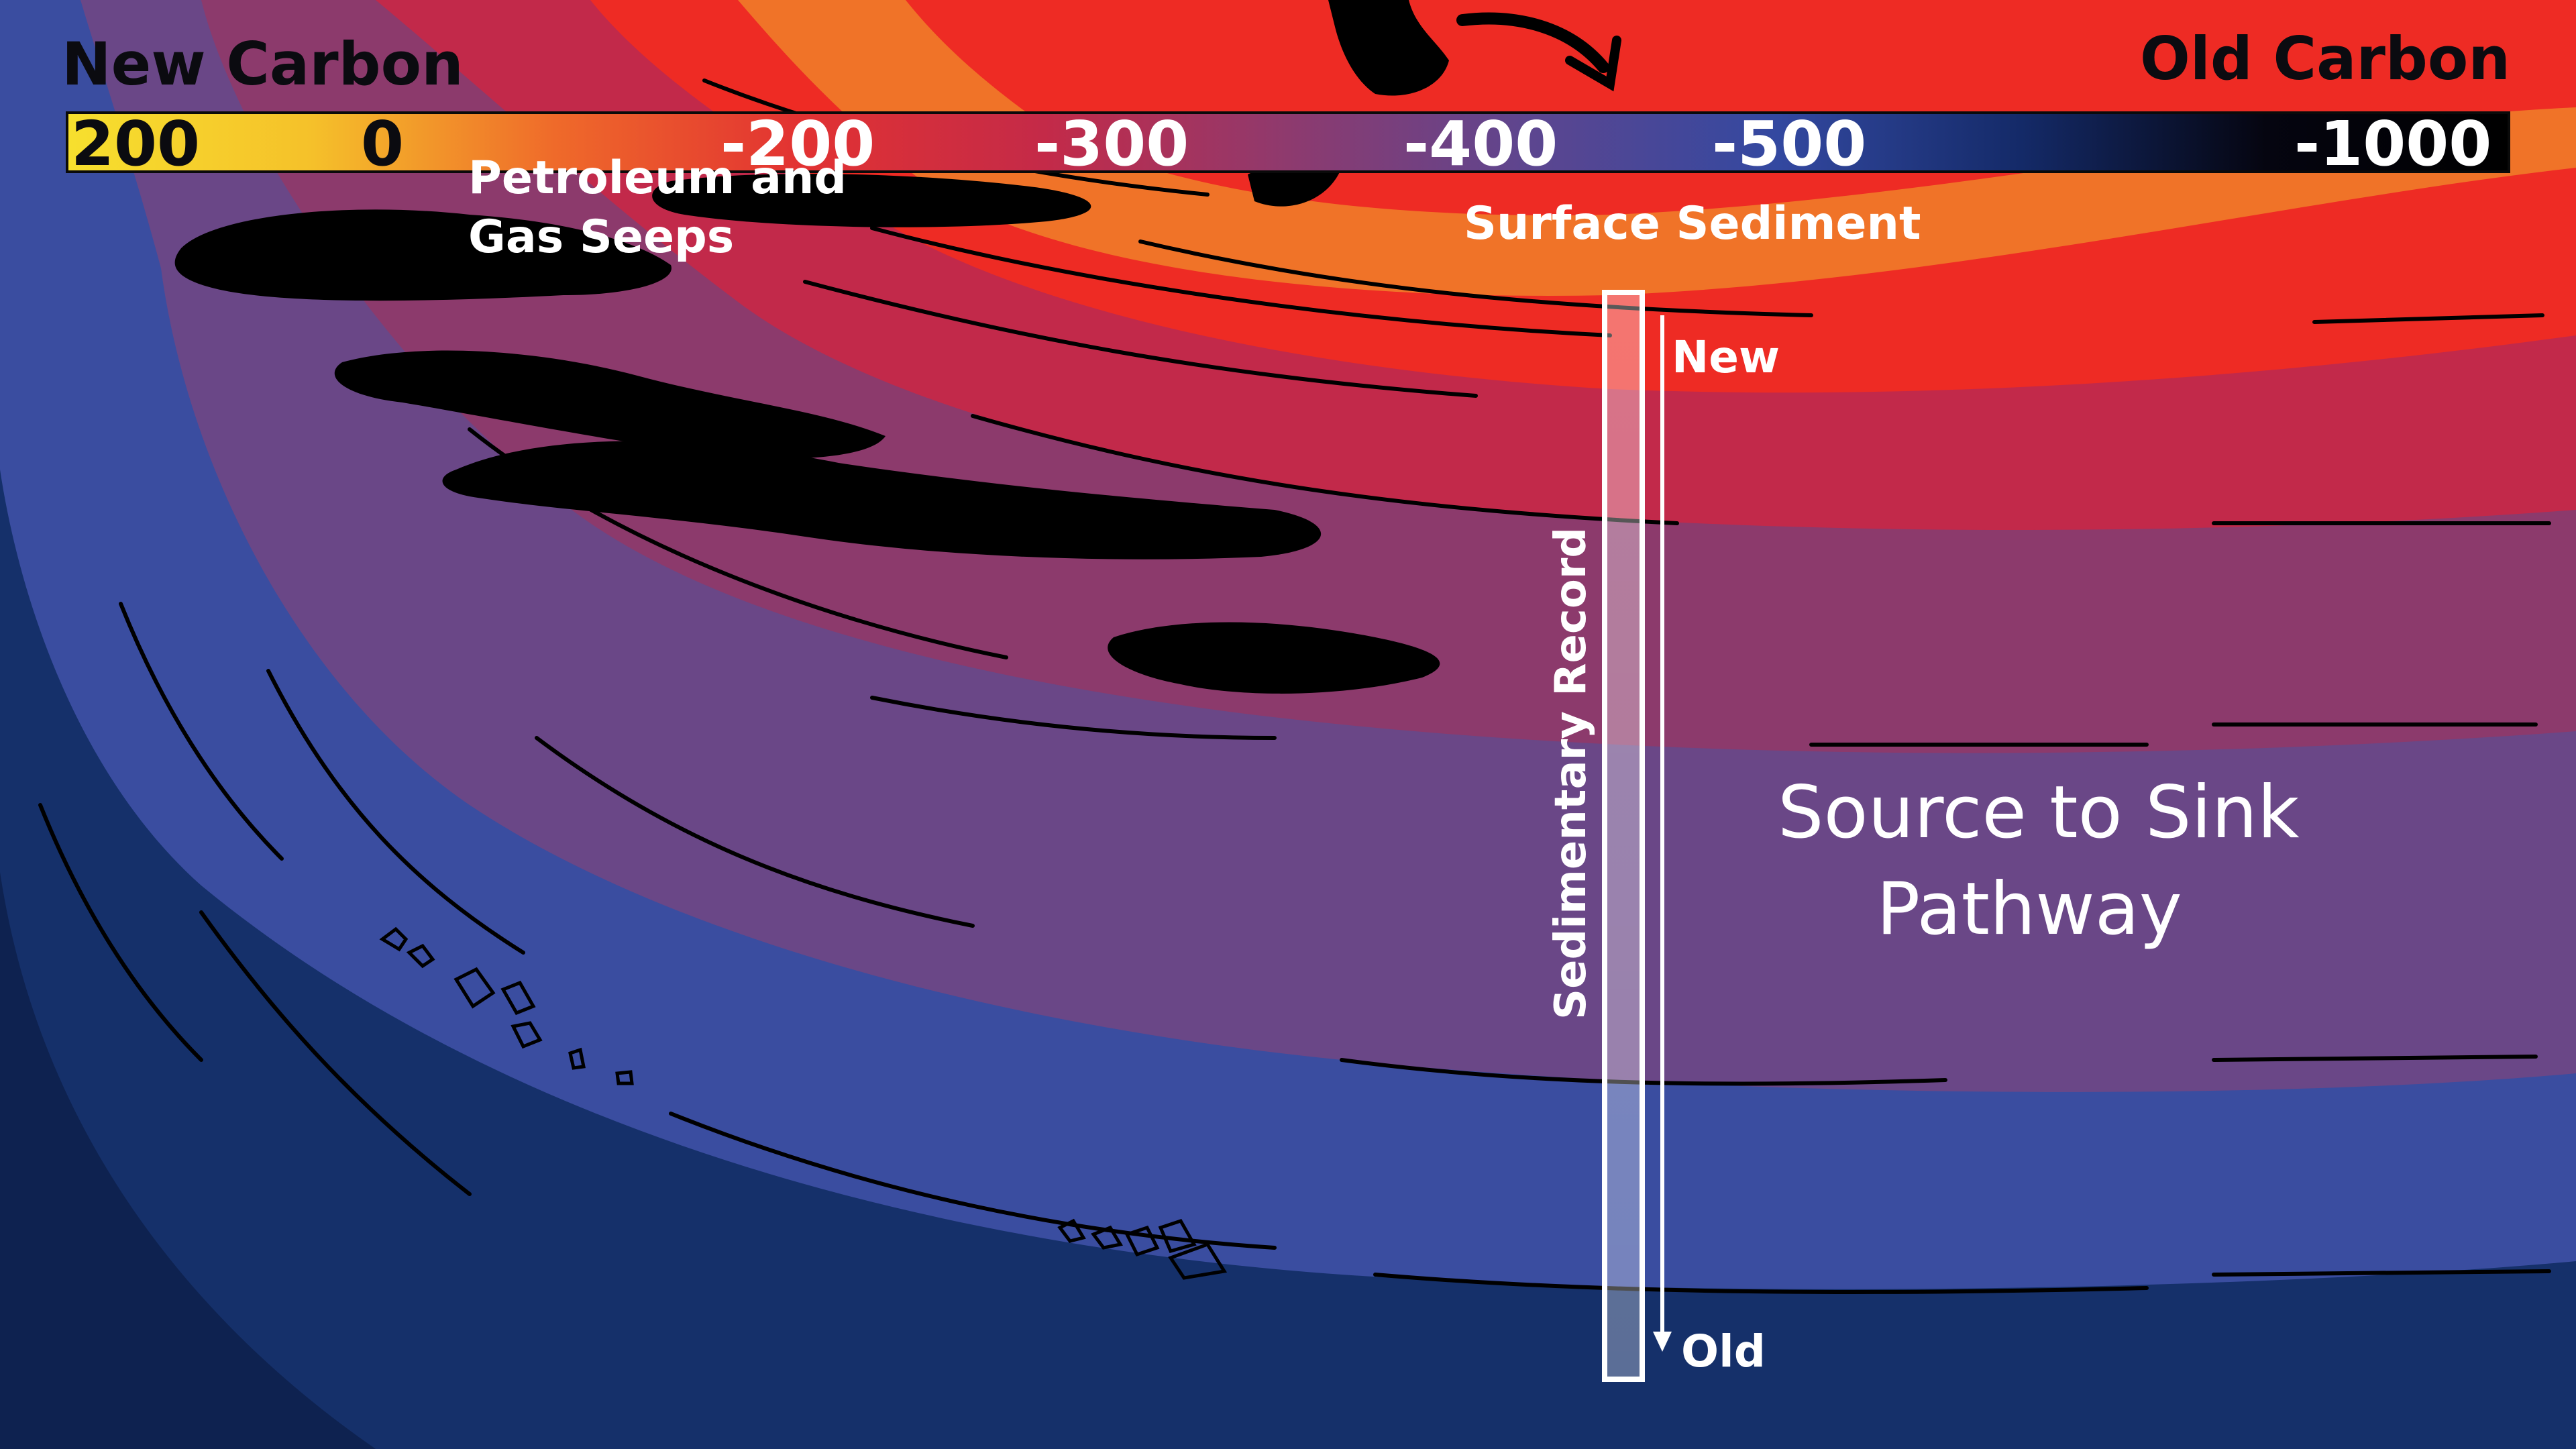  What do you see at coordinates (1723, 1351) in the screenshot?
I see `core-old-label: Old` at bounding box center [1723, 1351].